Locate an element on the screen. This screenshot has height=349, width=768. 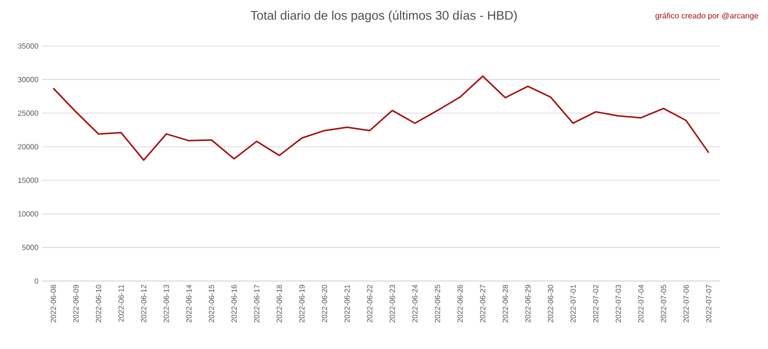
chart-title: Total diario de los pagos (últimos 30 días - HBD) is located at coordinates (383, 16).